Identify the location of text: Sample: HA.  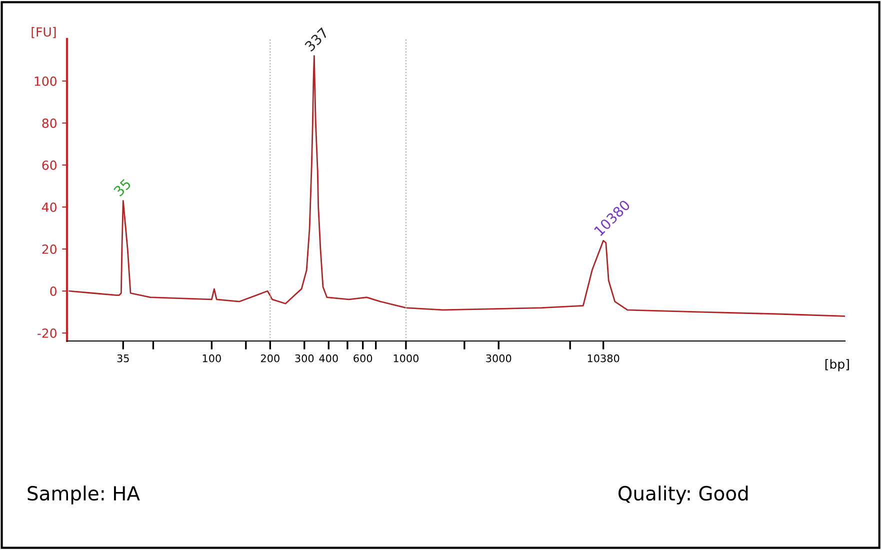
(84, 495).